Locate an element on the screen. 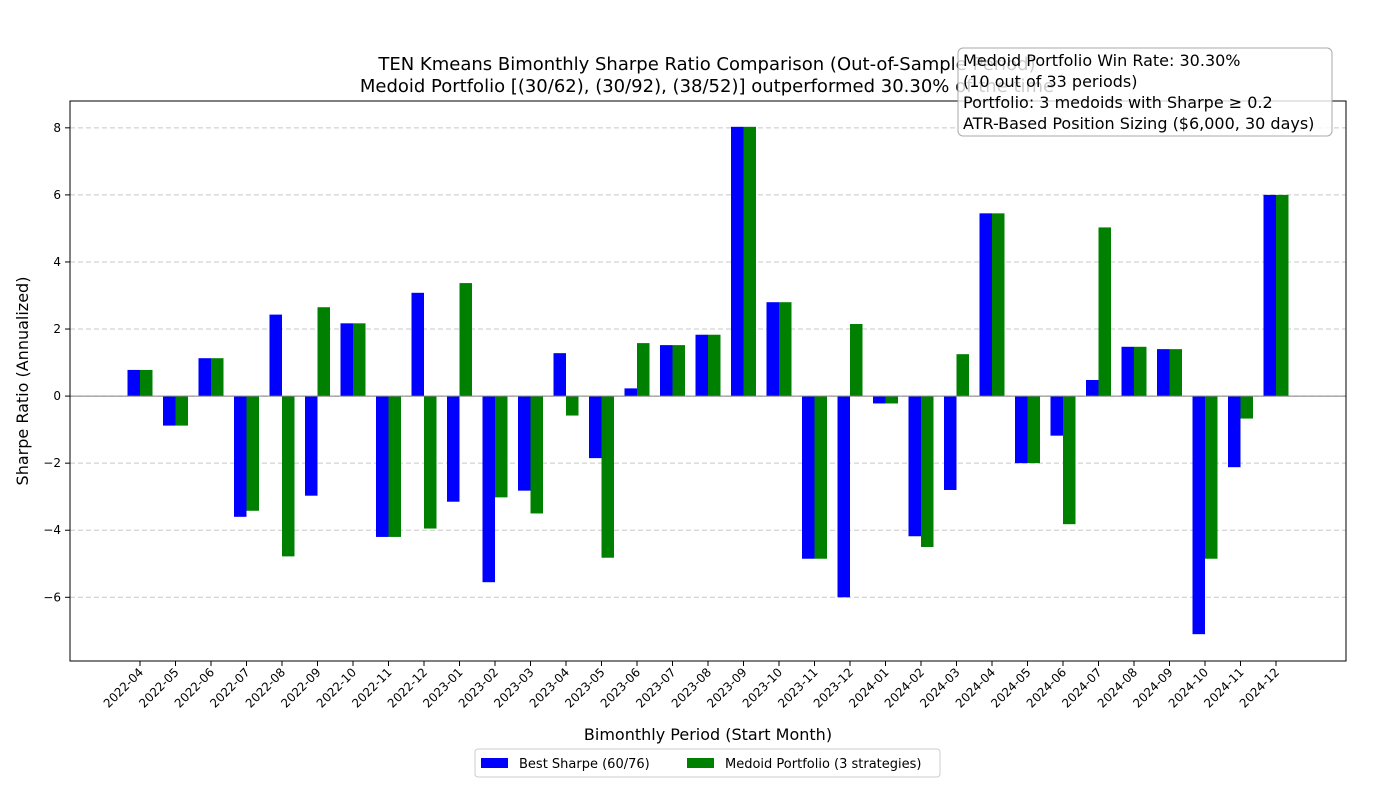  y-tick-label: 6 is located at coordinates (57, 195).